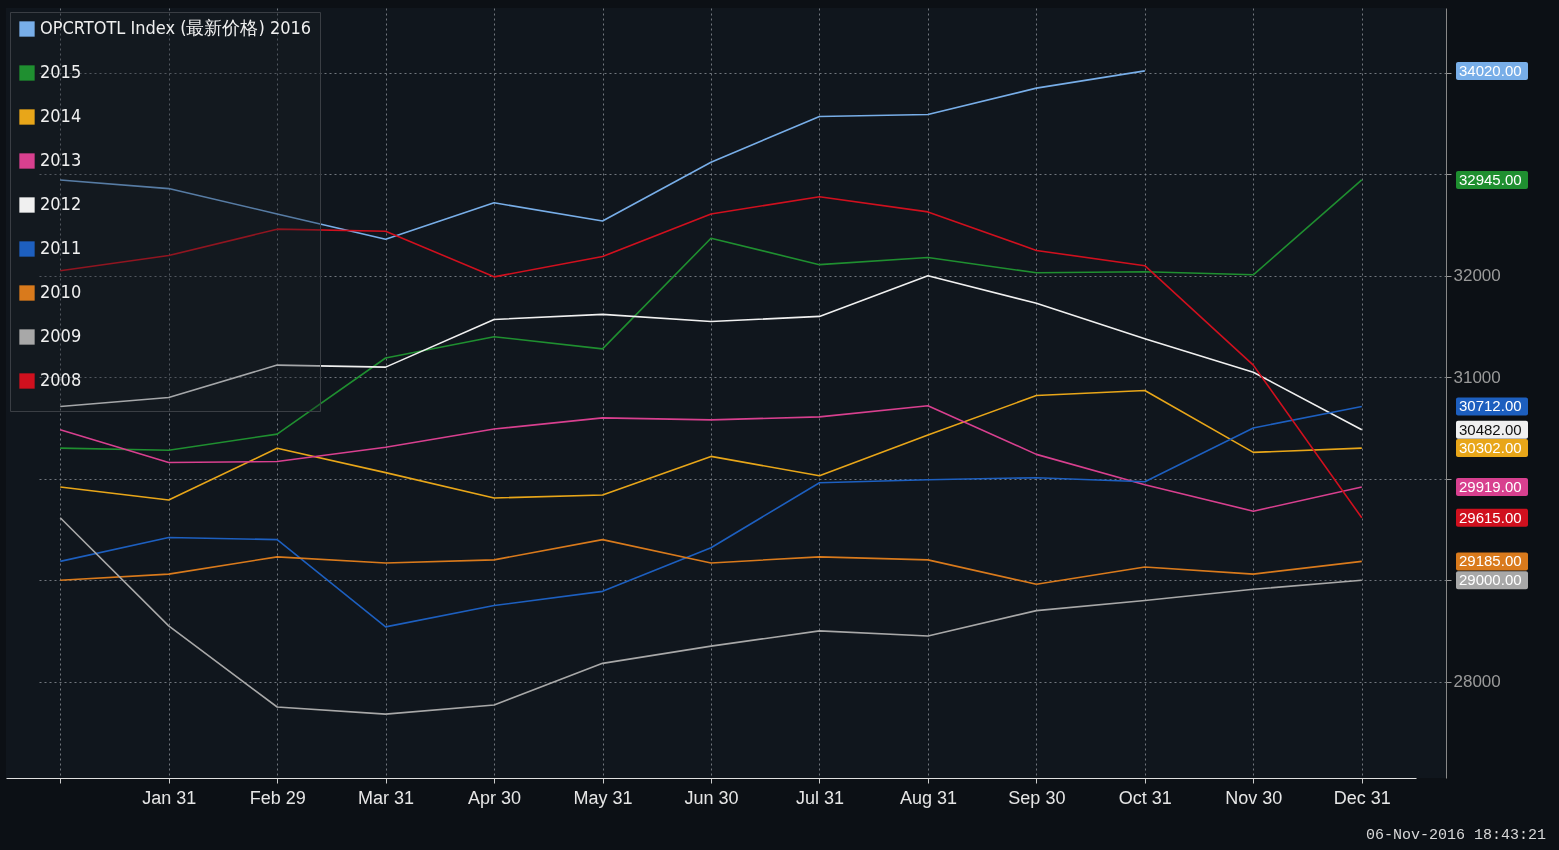  What do you see at coordinates (1477, 682) in the screenshot?
I see `y-tick-label: 28000` at bounding box center [1477, 682].